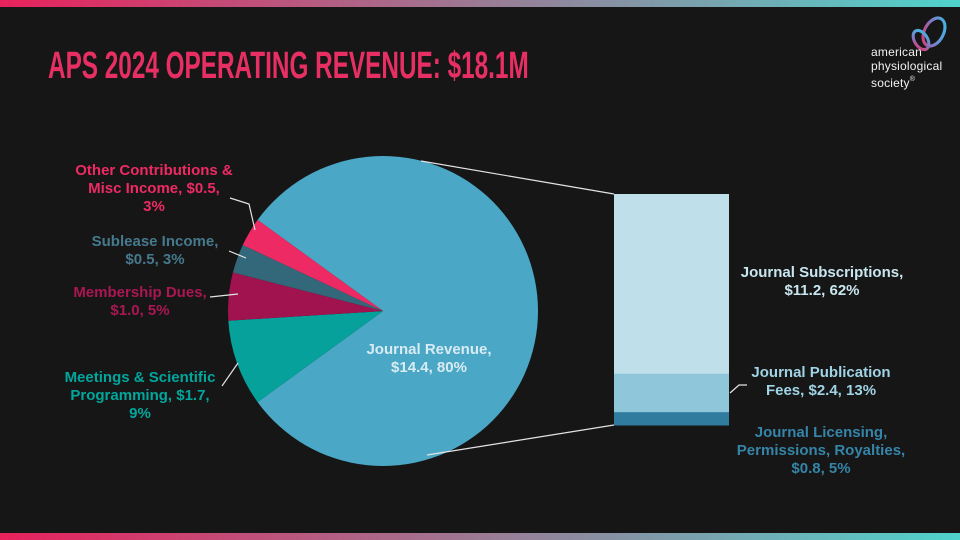  Describe the element at coordinates (154, 170) in the screenshot. I see `label-line: Other Contributions &` at that location.